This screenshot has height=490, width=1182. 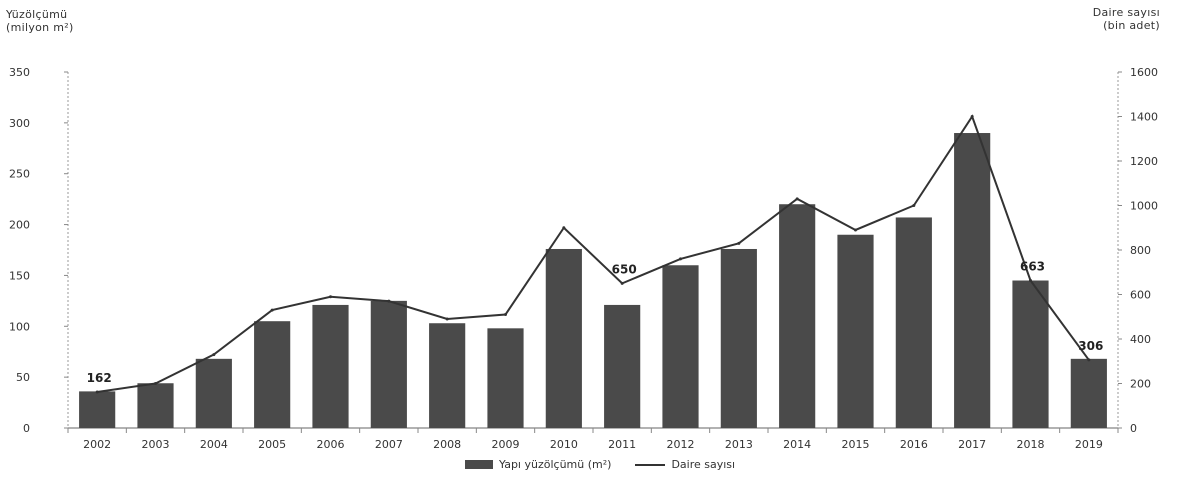 I want to click on x-tick-label: 2006, so click(x=331, y=444).